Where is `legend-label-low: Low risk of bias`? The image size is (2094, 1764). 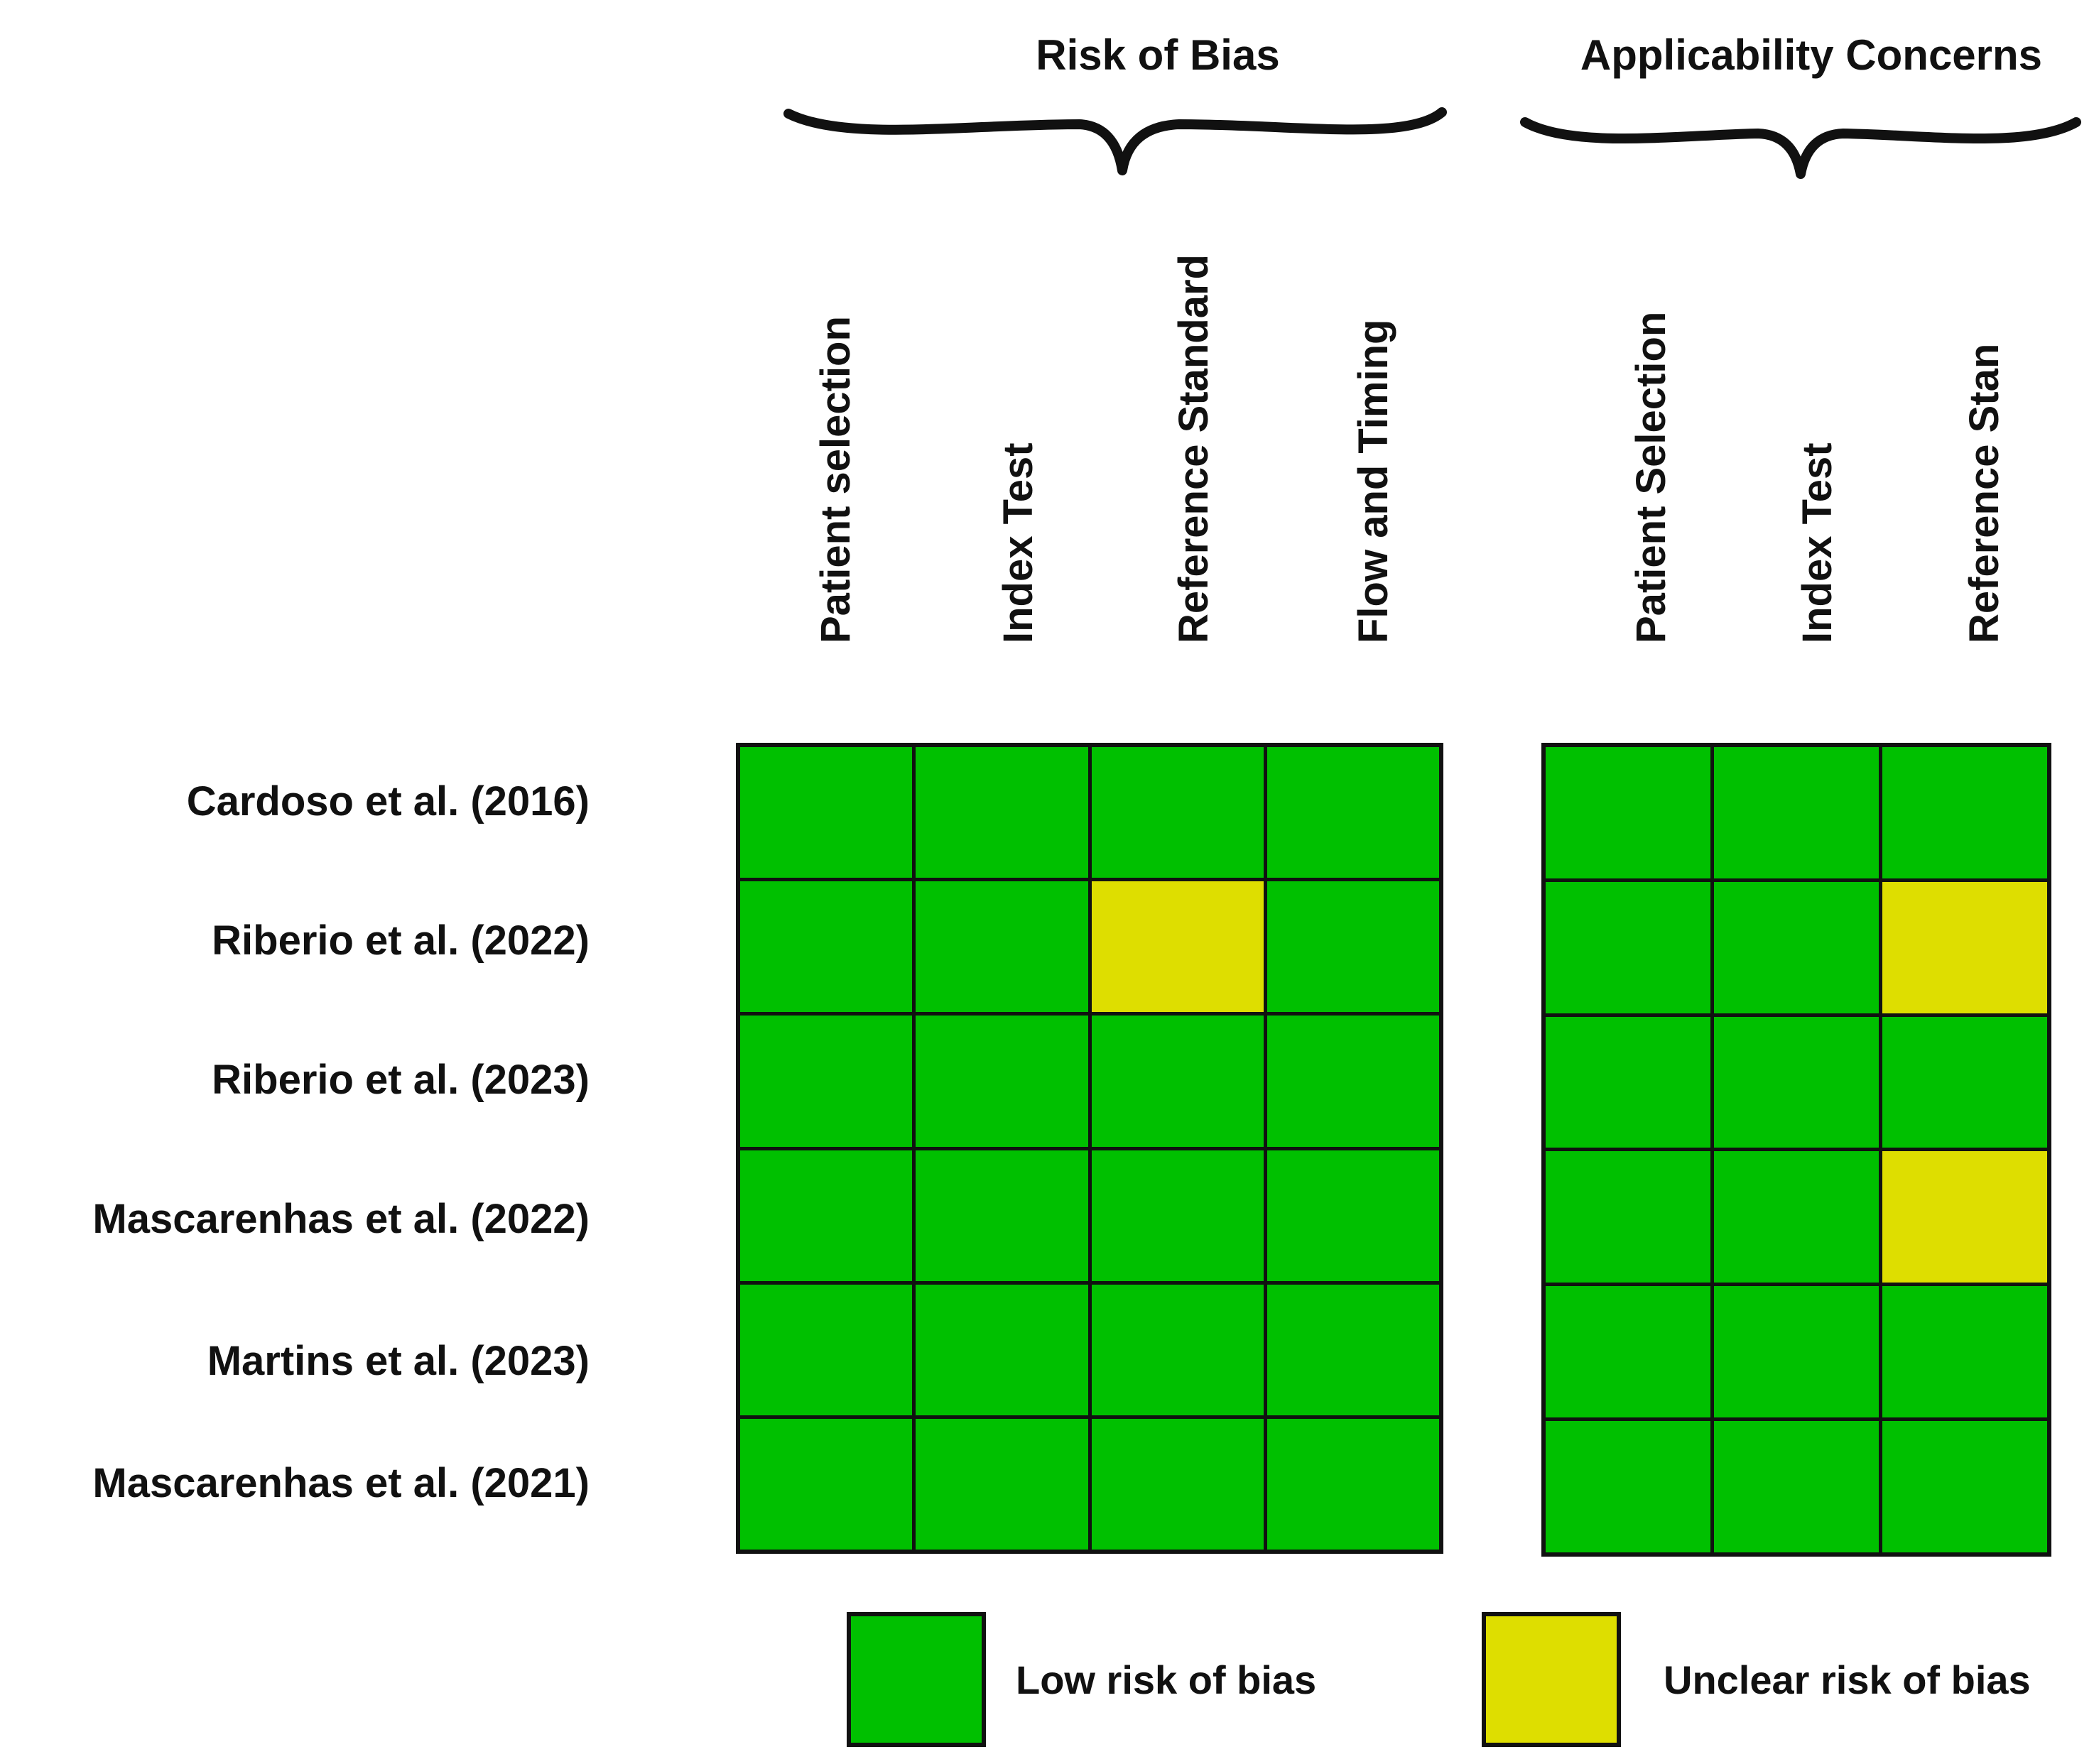 legend-label-low: Low risk of bias is located at coordinates (1167, 1680).